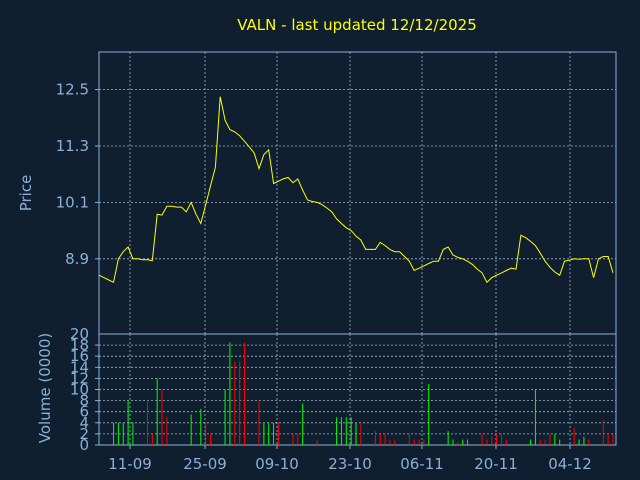 The image size is (640, 480). Describe the element at coordinates (79, 367) in the screenshot. I see `volume-y-tick-label: 14` at that location.